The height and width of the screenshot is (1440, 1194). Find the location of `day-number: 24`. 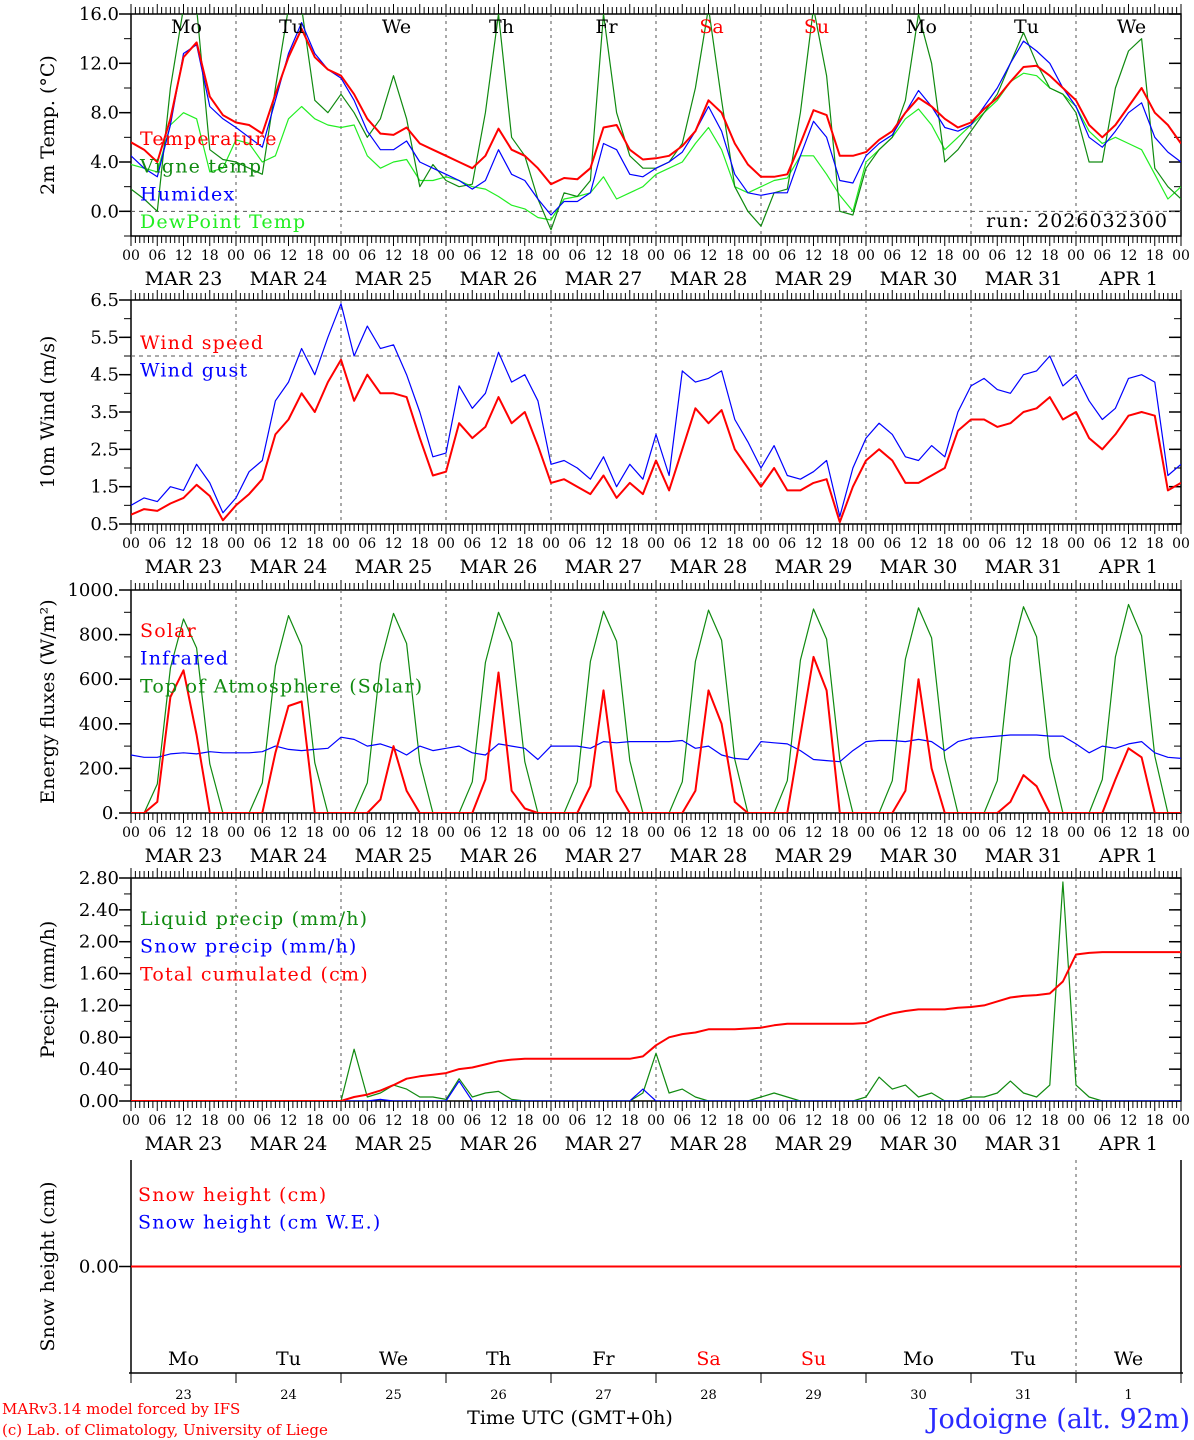

day-number: 24 is located at coordinates (288, 1395).